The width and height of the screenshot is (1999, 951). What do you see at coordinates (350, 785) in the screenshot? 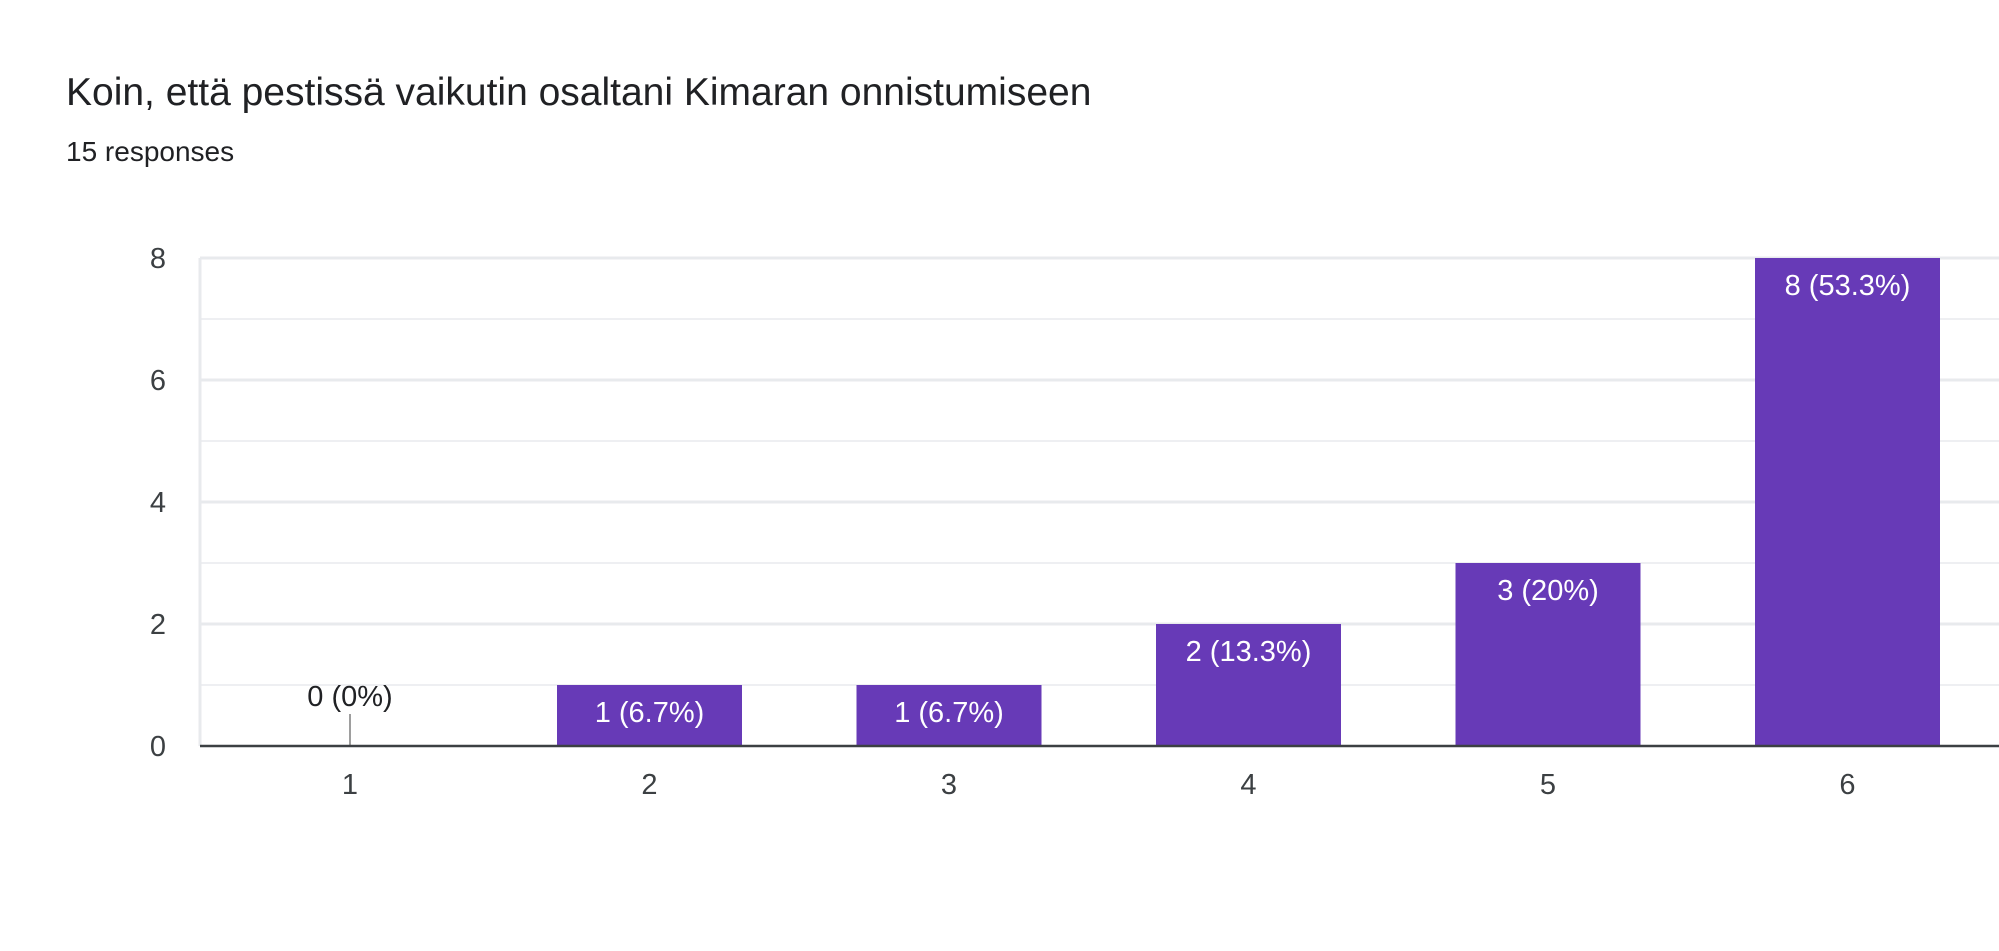
I see `x-tick-label: 1` at bounding box center [350, 785].